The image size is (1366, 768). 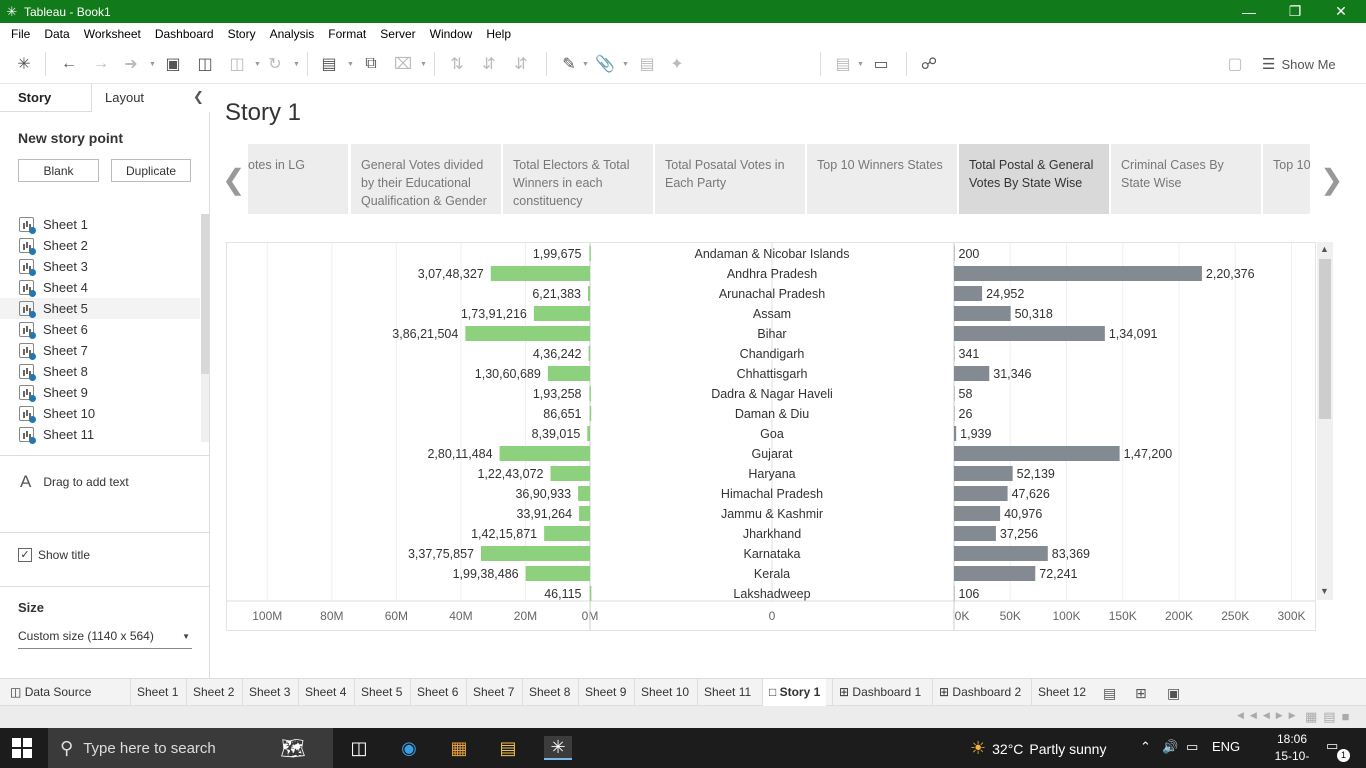 What do you see at coordinates (1324, 249) in the screenshot?
I see `scroll-up-icon: ▲` at bounding box center [1324, 249].